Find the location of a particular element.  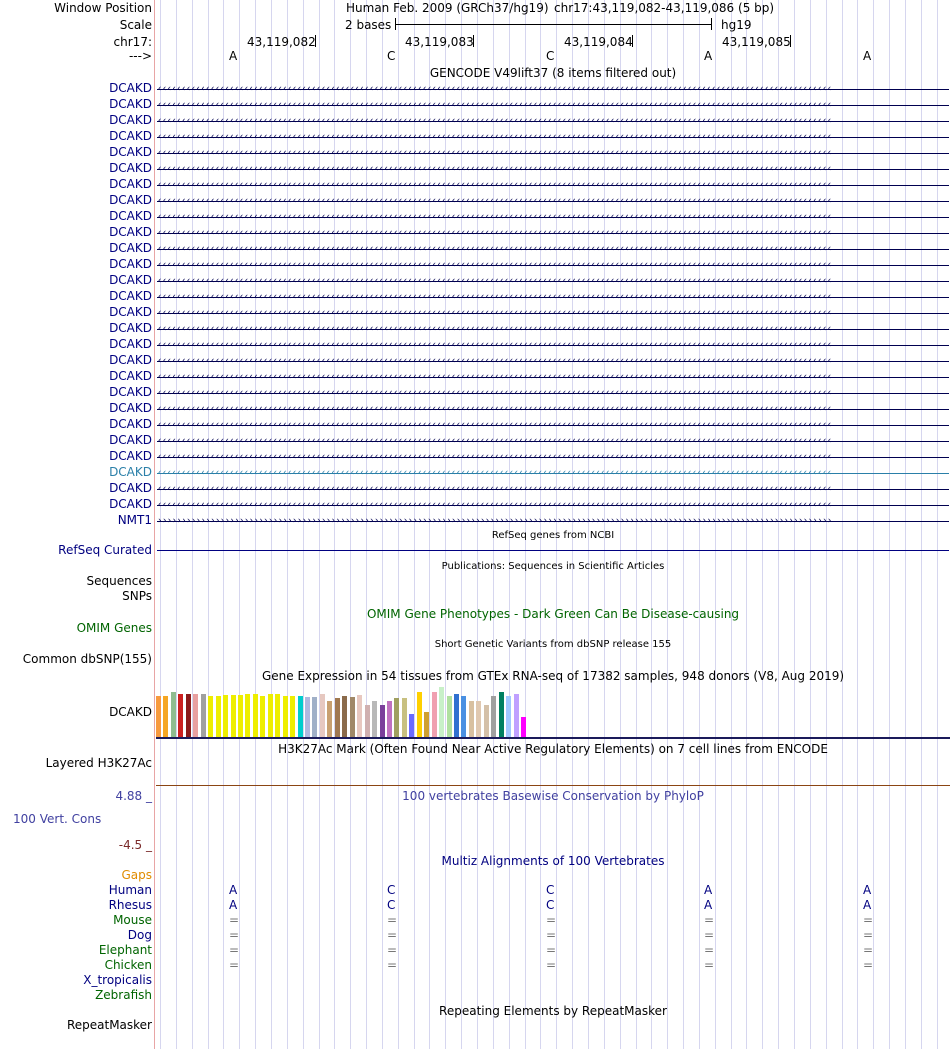

multiz-track-title: Multiz Alignments of 100 Vertebrates is located at coordinates (553, 861).